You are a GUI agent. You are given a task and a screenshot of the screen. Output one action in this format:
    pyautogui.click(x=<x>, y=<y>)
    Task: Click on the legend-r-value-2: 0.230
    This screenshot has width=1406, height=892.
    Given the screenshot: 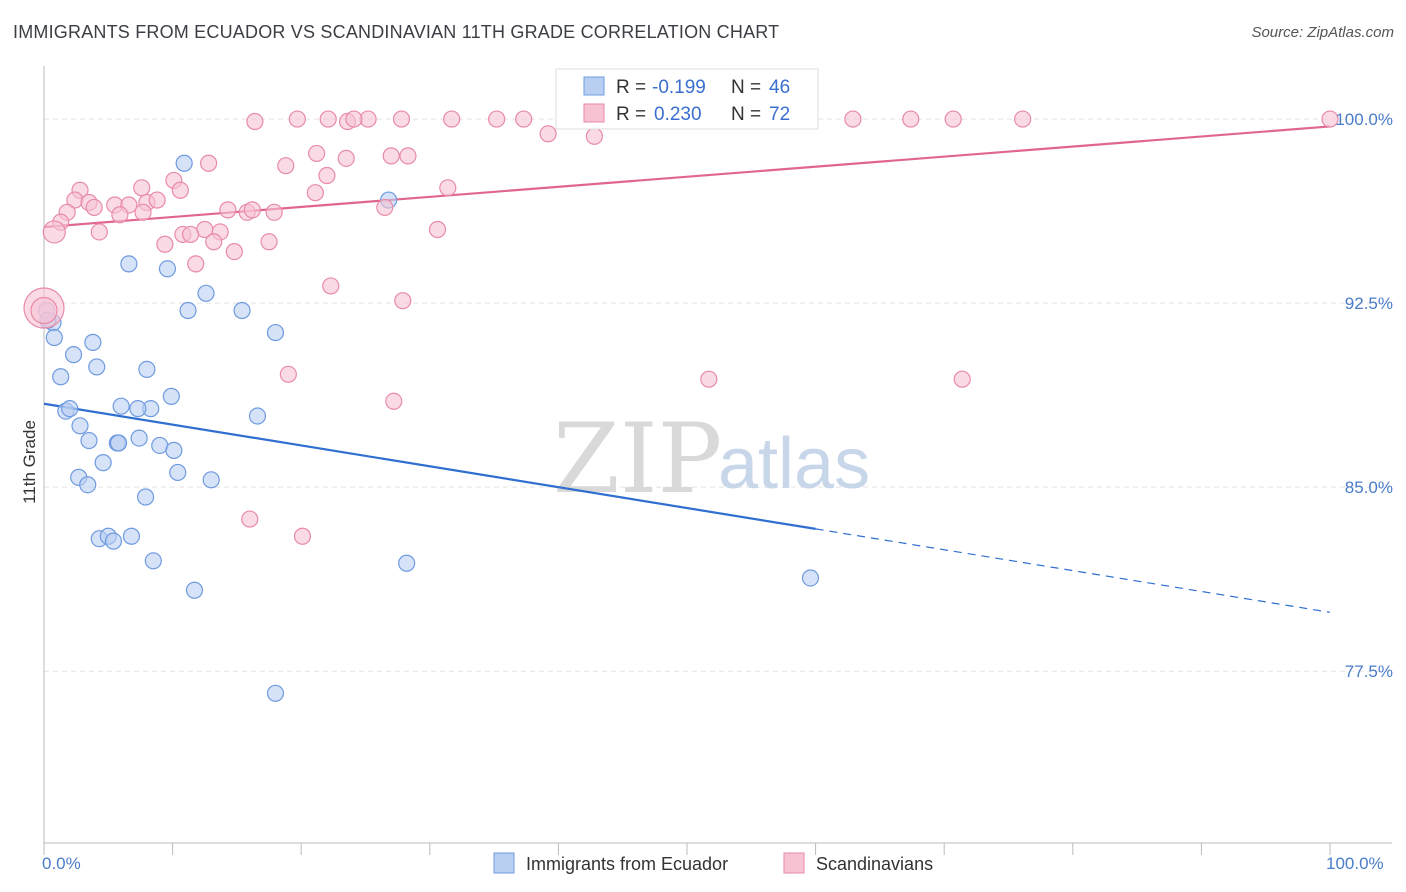 What is the action you would take?
    pyautogui.click(x=678, y=114)
    